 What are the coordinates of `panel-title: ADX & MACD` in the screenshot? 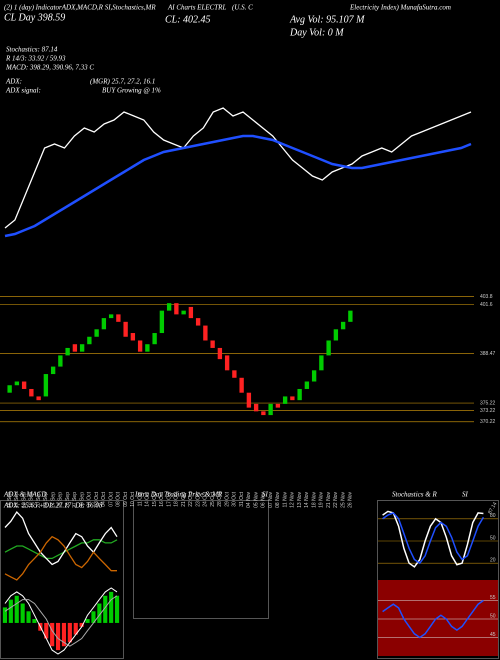 It's located at (24, 495).